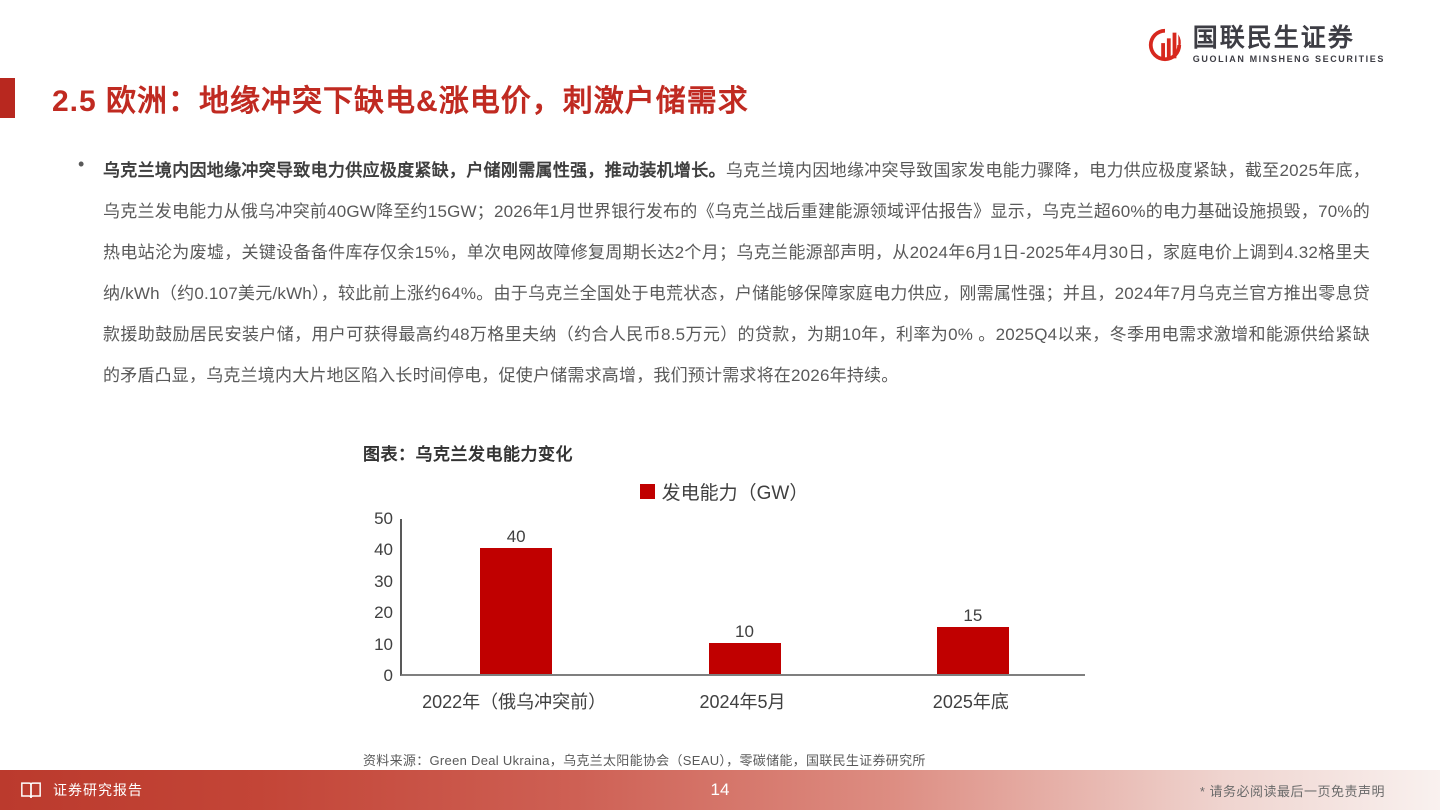 The image size is (1440, 810). Describe the element at coordinates (514, 702) in the screenshot. I see `x-category-label: 2022年（俄乌冲突前）` at that location.